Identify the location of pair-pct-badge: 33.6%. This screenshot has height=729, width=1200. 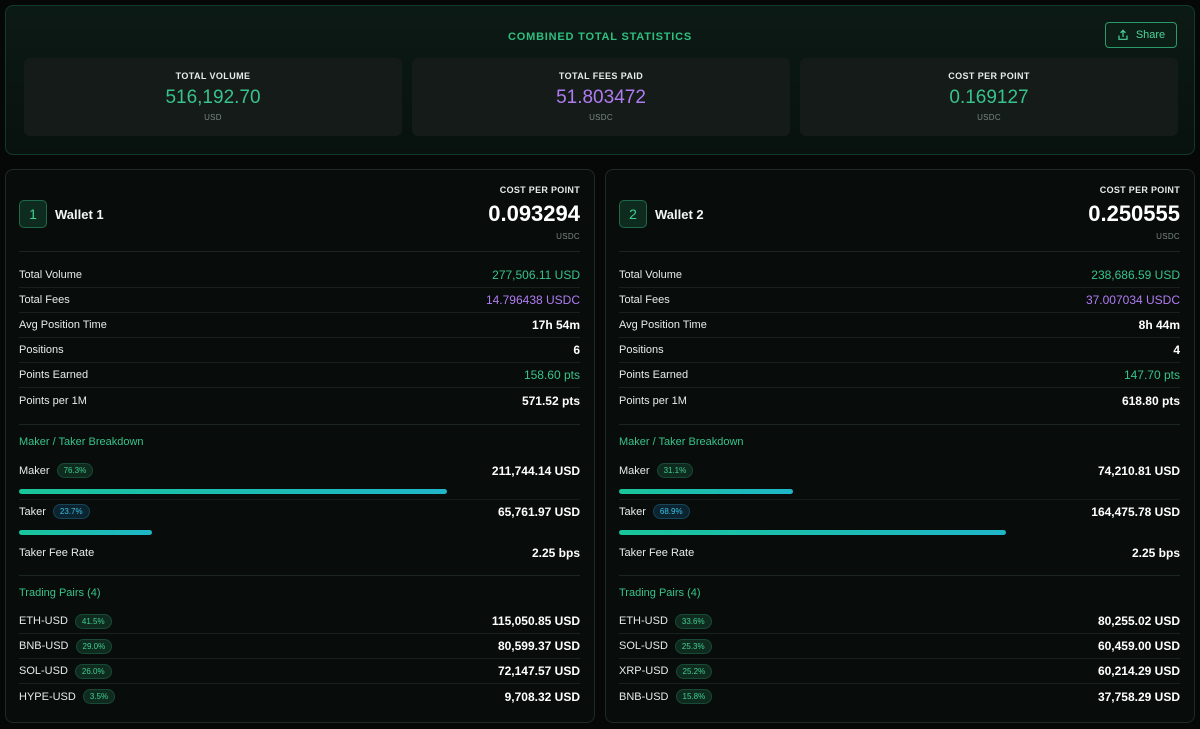
(693, 621).